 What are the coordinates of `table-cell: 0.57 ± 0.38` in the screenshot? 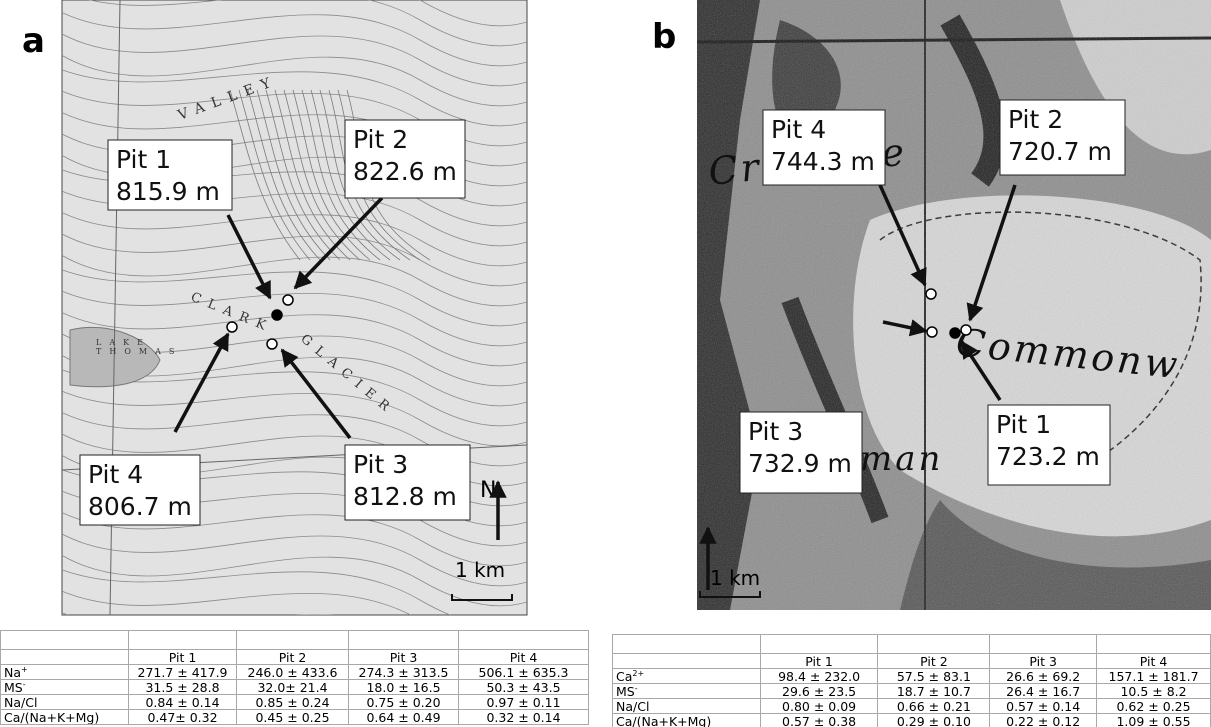 It's located at (819, 720).